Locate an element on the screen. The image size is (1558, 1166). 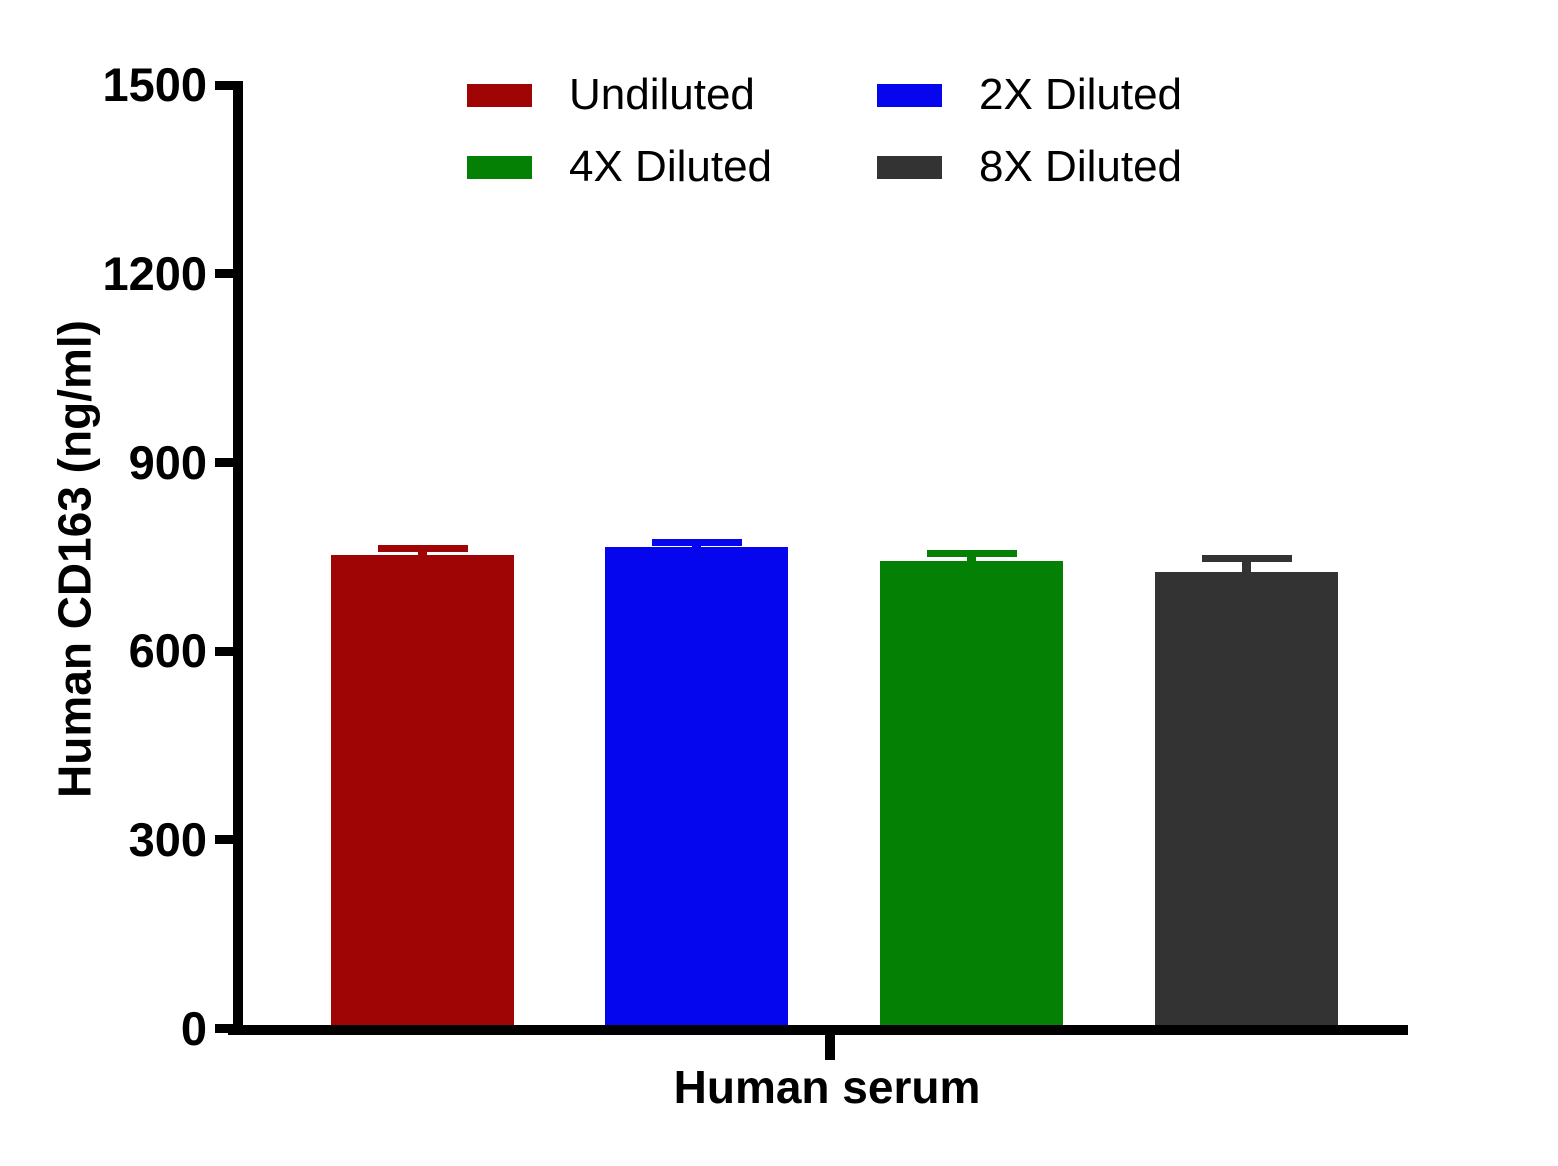
legend-label: Undiluted is located at coordinates (662, 94).